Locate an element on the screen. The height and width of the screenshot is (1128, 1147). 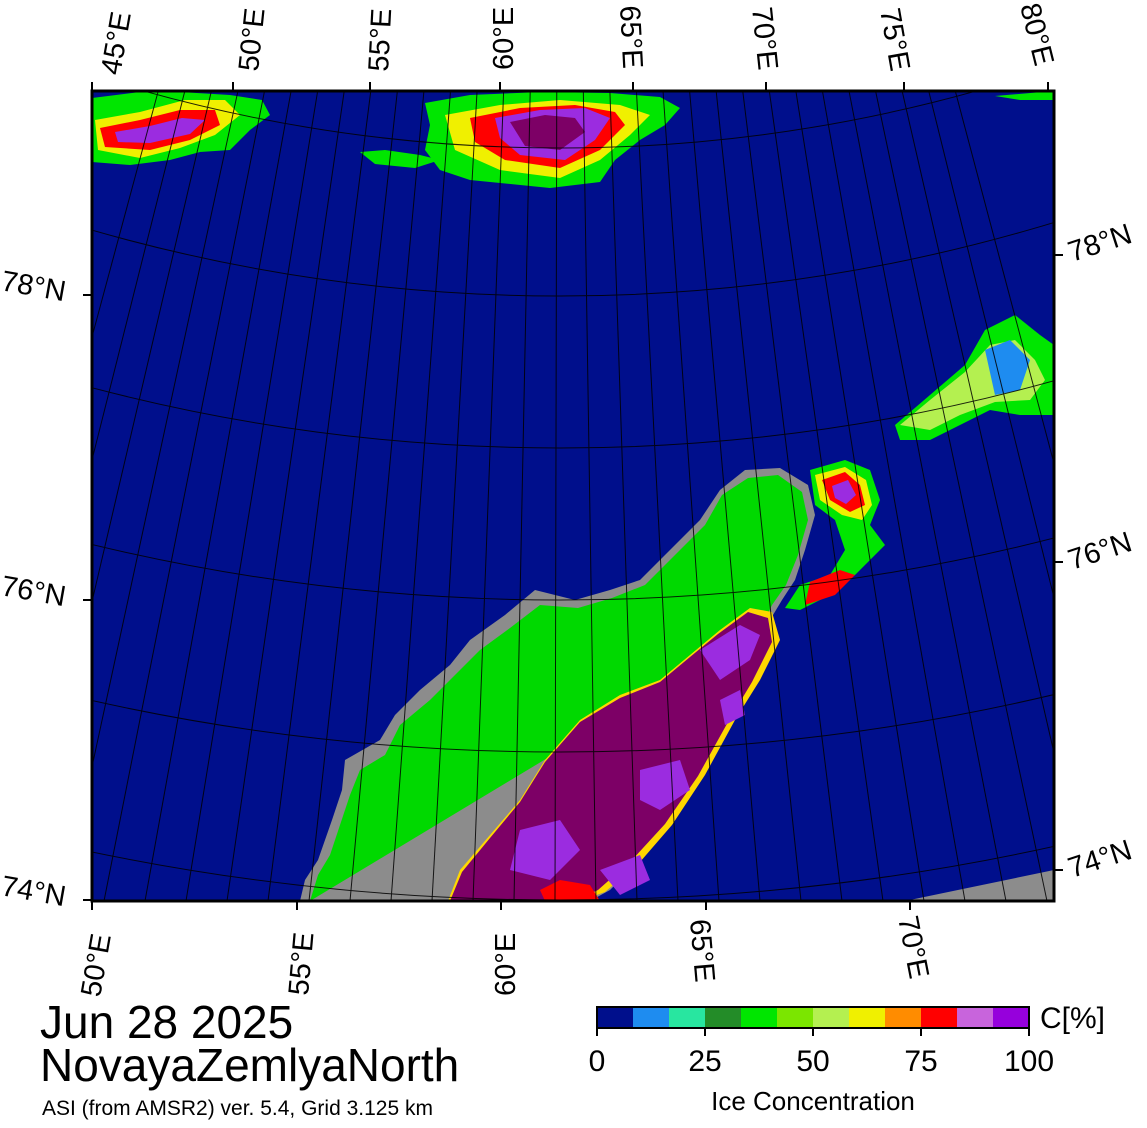
top-lon-label: 50°E is located at coordinates (252, 40).